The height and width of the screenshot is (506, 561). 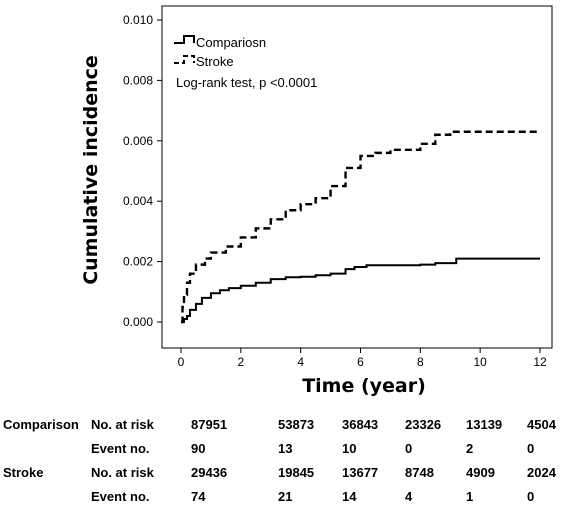 I want to click on x-tick-label-2: 4, so click(x=300, y=362).